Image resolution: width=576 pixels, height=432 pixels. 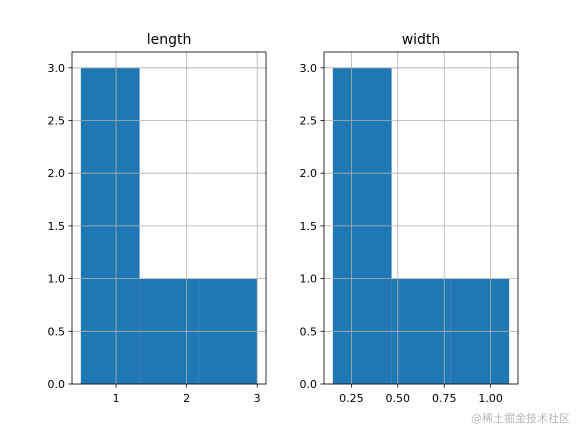 I want to click on x-tick-label: 3, so click(x=257, y=398).